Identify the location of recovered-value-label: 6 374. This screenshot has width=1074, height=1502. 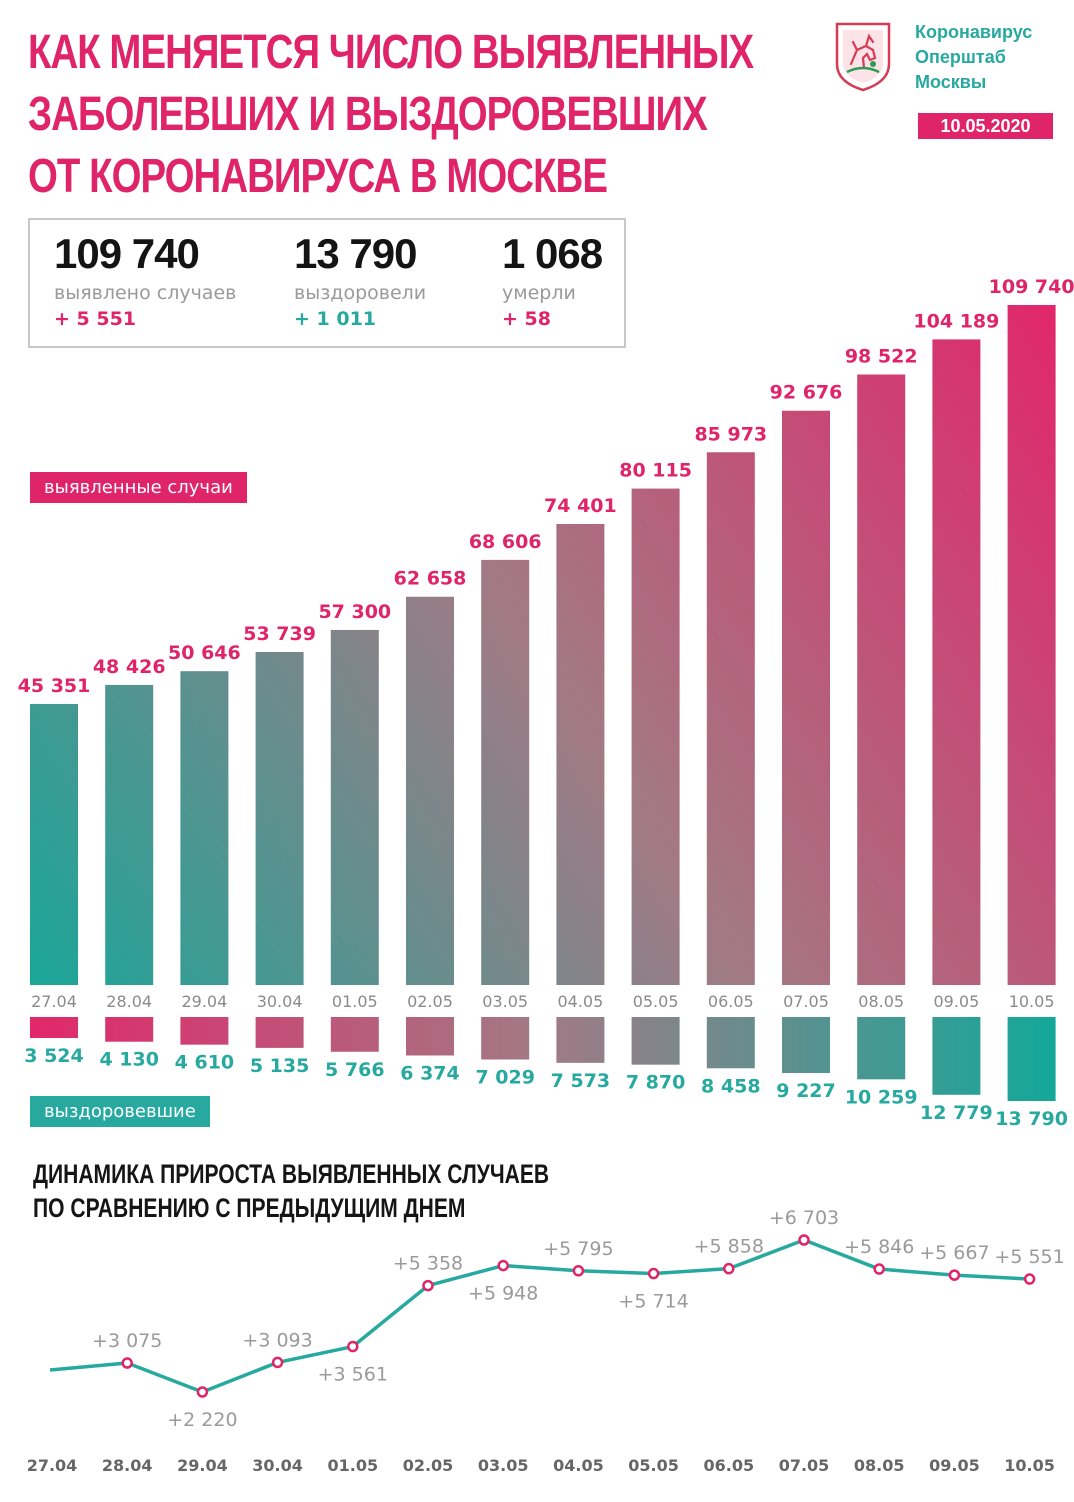
(430, 1073).